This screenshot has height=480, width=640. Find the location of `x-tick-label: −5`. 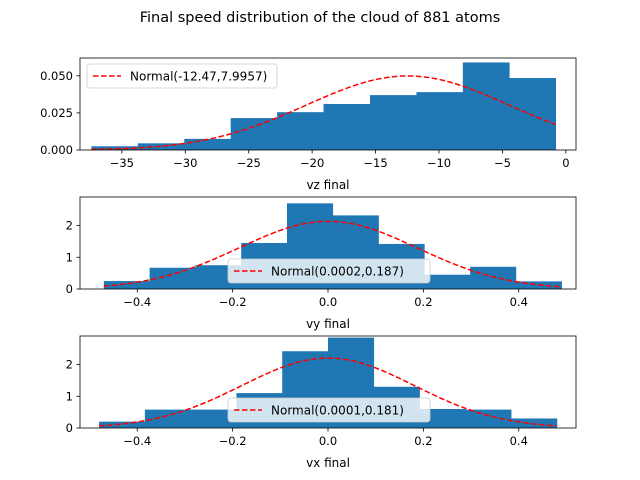

x-tick-label: −5 is located at coordinates (502, 163).